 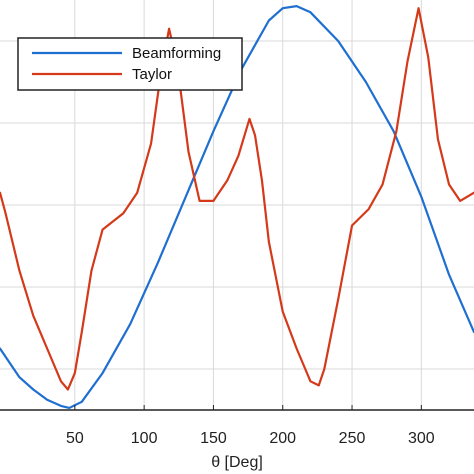 I want to click on x-axis-title: θ [Deg], so click(x=237, y=462).